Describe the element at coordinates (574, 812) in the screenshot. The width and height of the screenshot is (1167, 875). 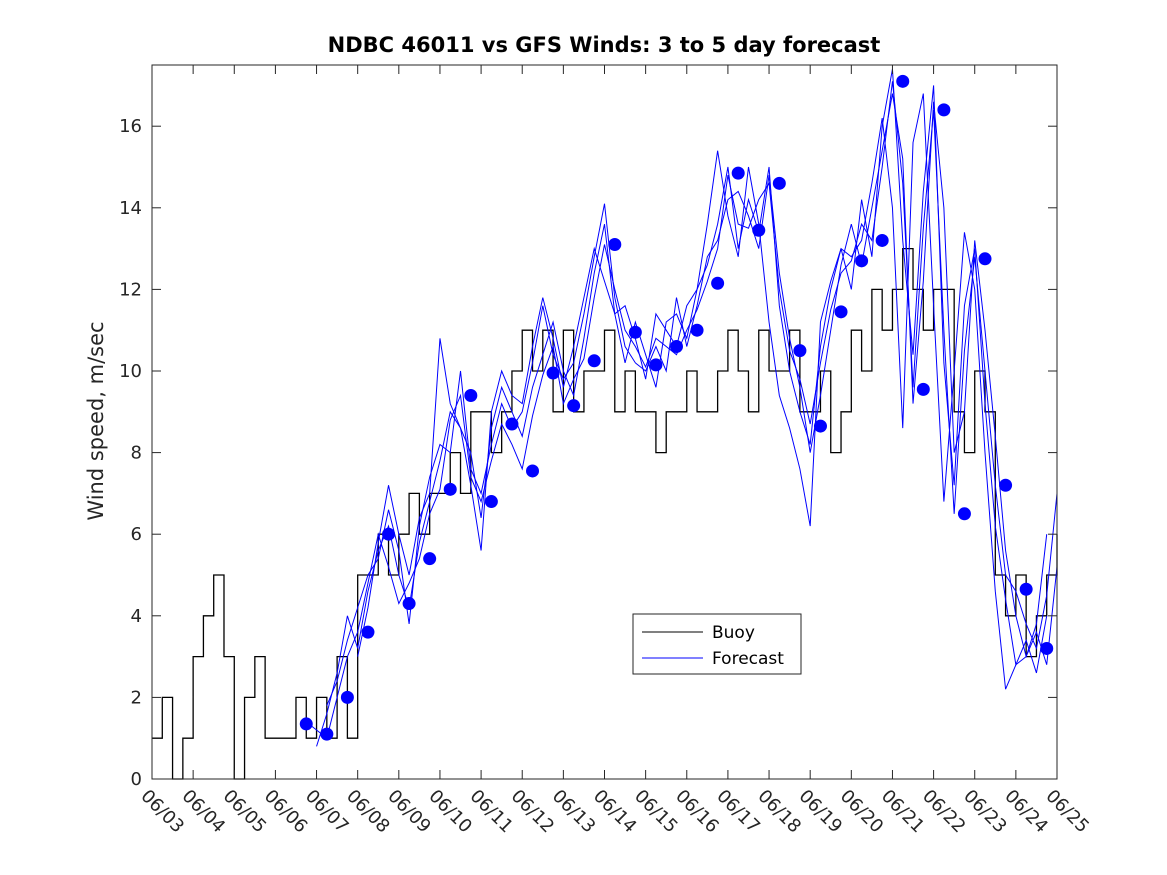
I see `x-tick-label: 06/13` at that location.